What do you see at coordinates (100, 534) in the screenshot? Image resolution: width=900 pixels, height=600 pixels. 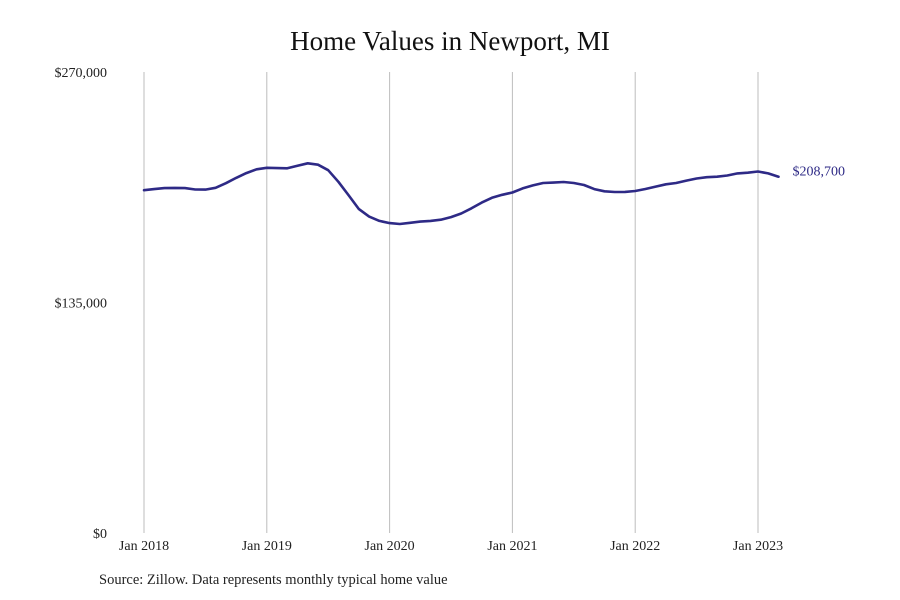 I see `y-tick-label: $0` at bounding box center [100, 534].